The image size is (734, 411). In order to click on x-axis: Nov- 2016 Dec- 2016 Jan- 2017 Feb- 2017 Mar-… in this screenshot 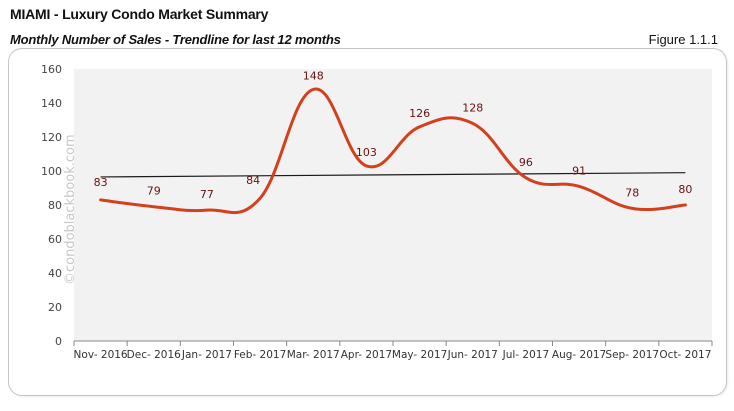, I will do `click(393, 350)`.